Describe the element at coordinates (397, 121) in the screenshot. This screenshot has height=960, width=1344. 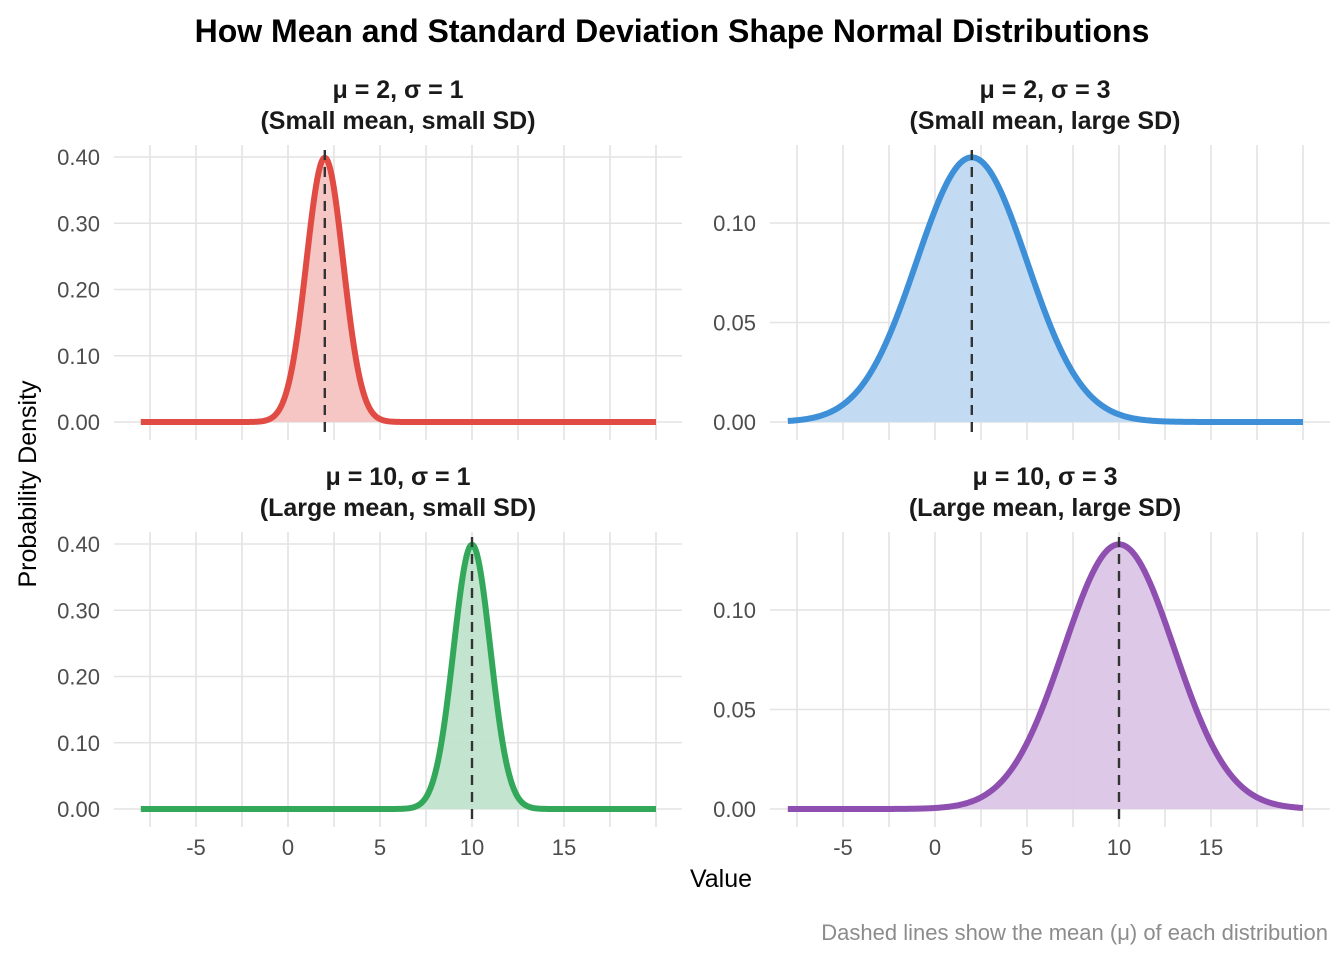
I see `panel-1-title-line2: (Small mean, small SD)` at that location.